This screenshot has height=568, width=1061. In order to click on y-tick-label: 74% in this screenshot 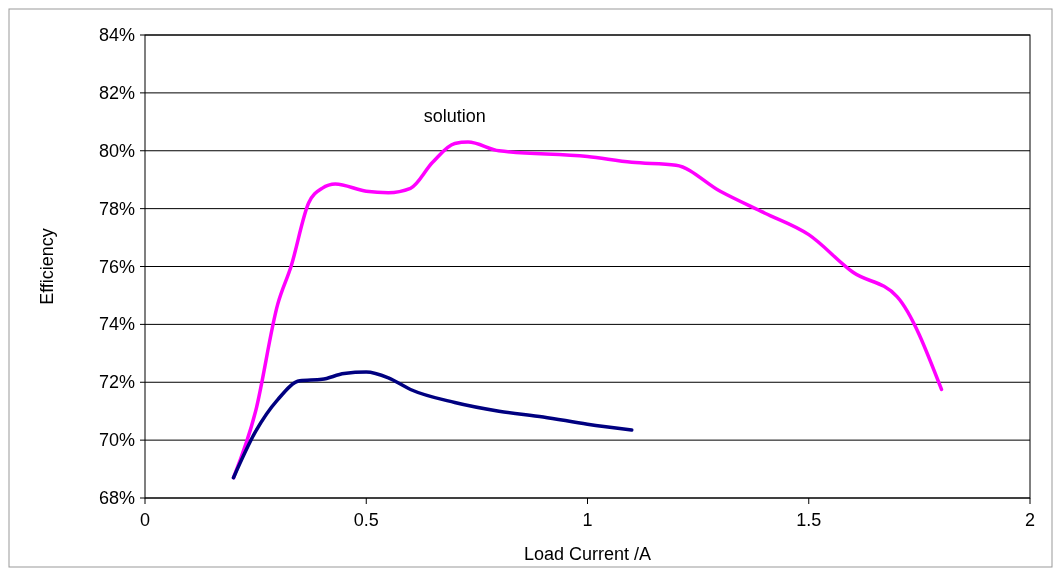, I will do `click(116, 324)`.